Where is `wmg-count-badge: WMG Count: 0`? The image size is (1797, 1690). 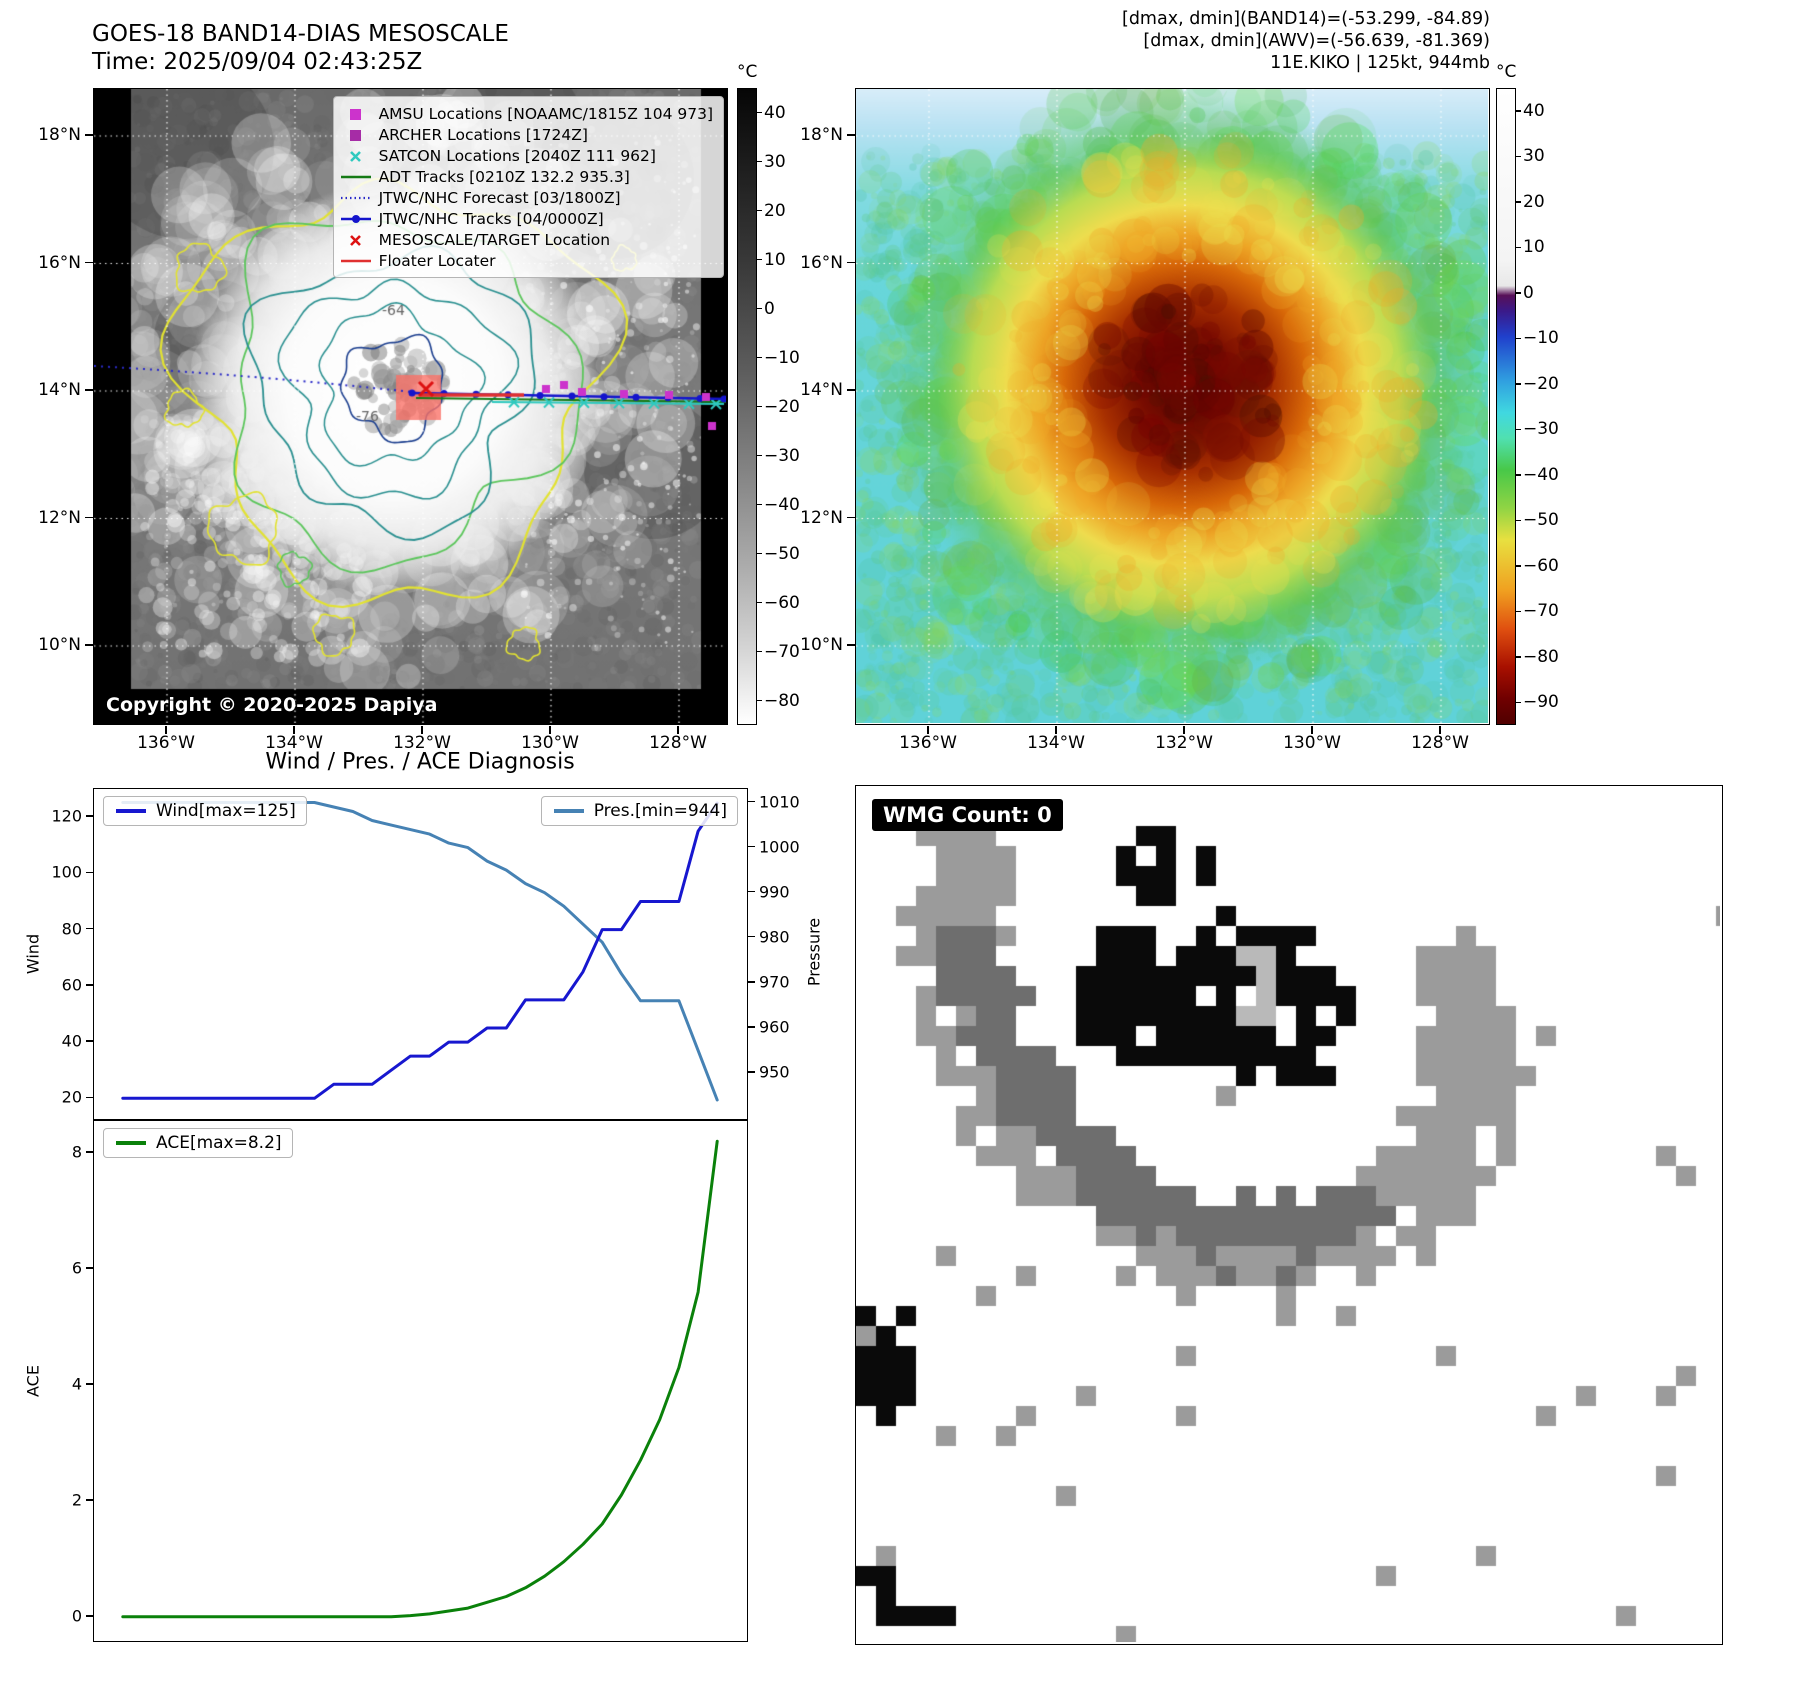
wmg-count-badge: WMG Count: 0 is located at coordinates (967, 815).